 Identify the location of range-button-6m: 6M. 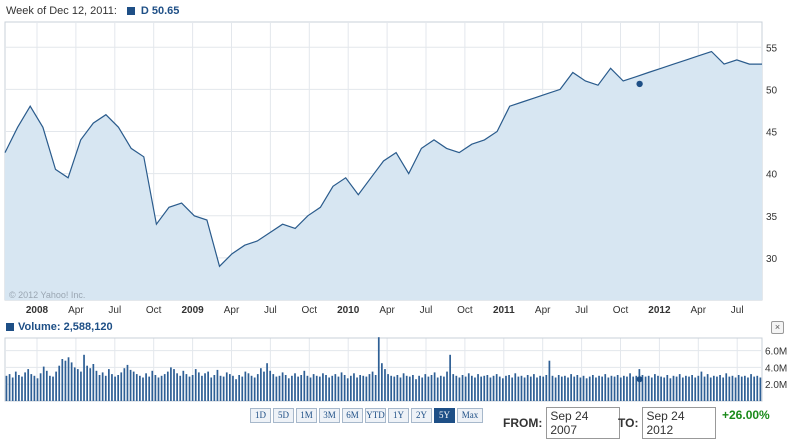
(352, 415).